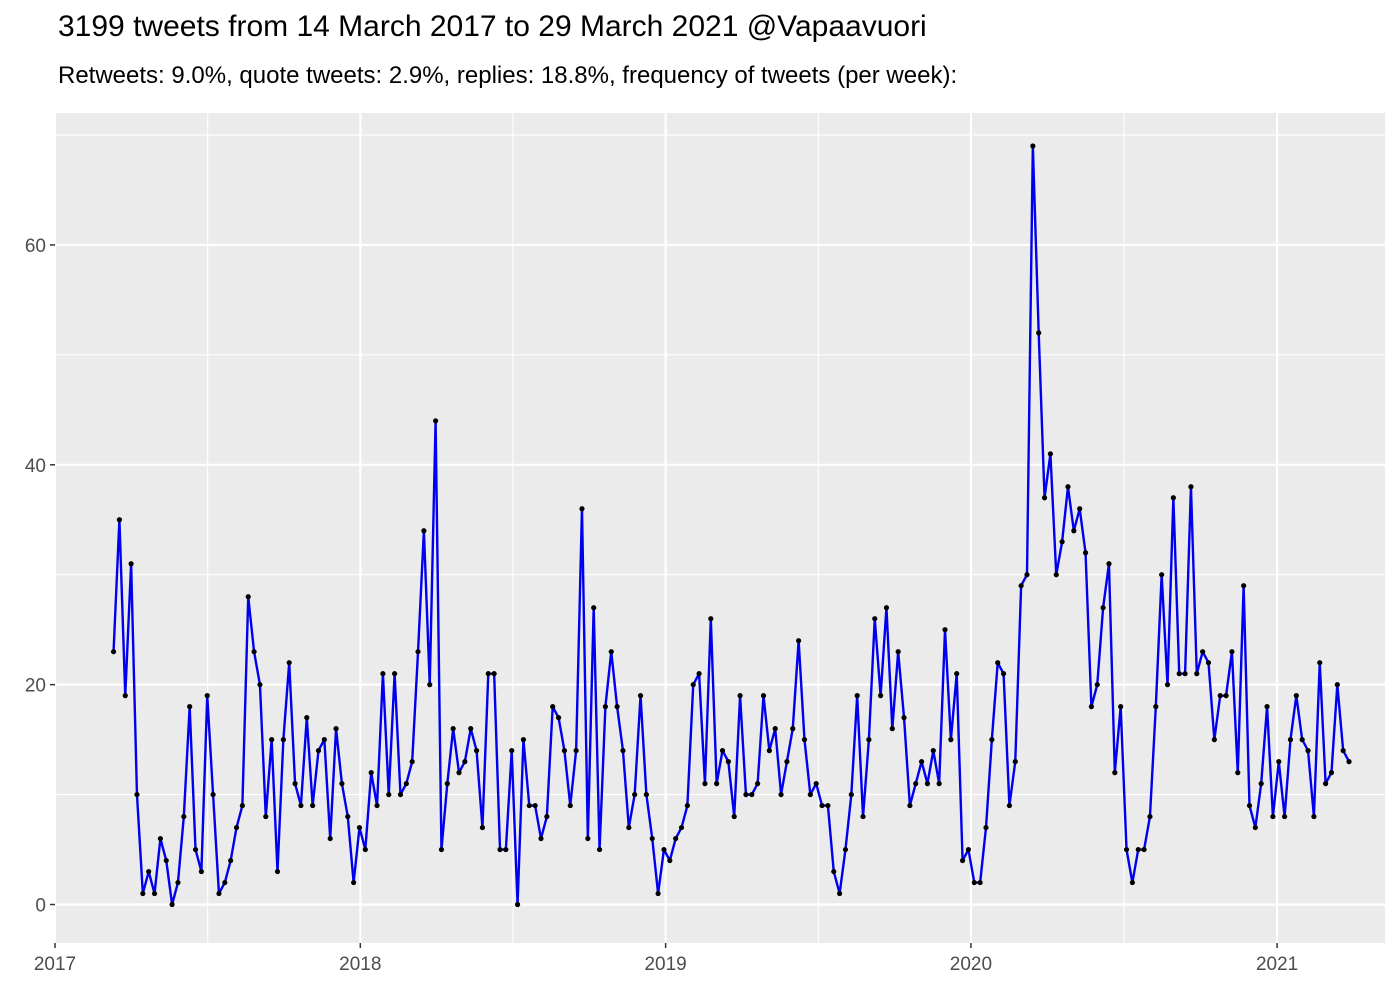 Image resolution: width=1400 pixels, height=1000 pixels. Describe the element at coordinates (971, 964) in the screenshot. I see `x-tick-label: 2020` at that location.